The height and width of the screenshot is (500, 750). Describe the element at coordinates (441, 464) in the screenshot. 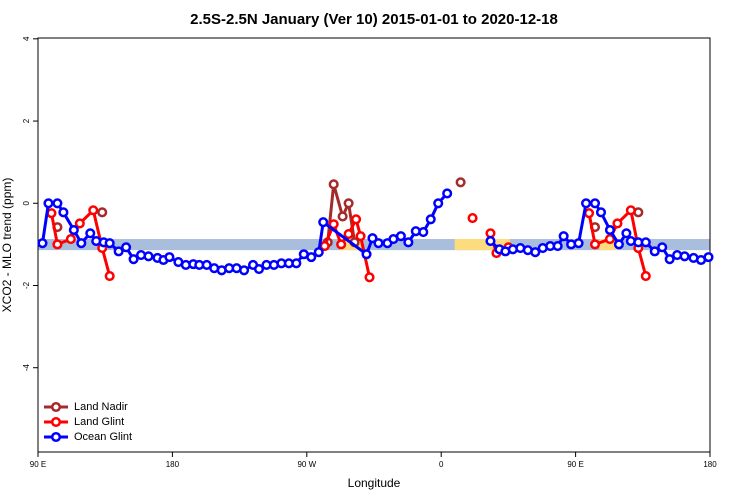

I see `x-tick-label: 0` at that location.